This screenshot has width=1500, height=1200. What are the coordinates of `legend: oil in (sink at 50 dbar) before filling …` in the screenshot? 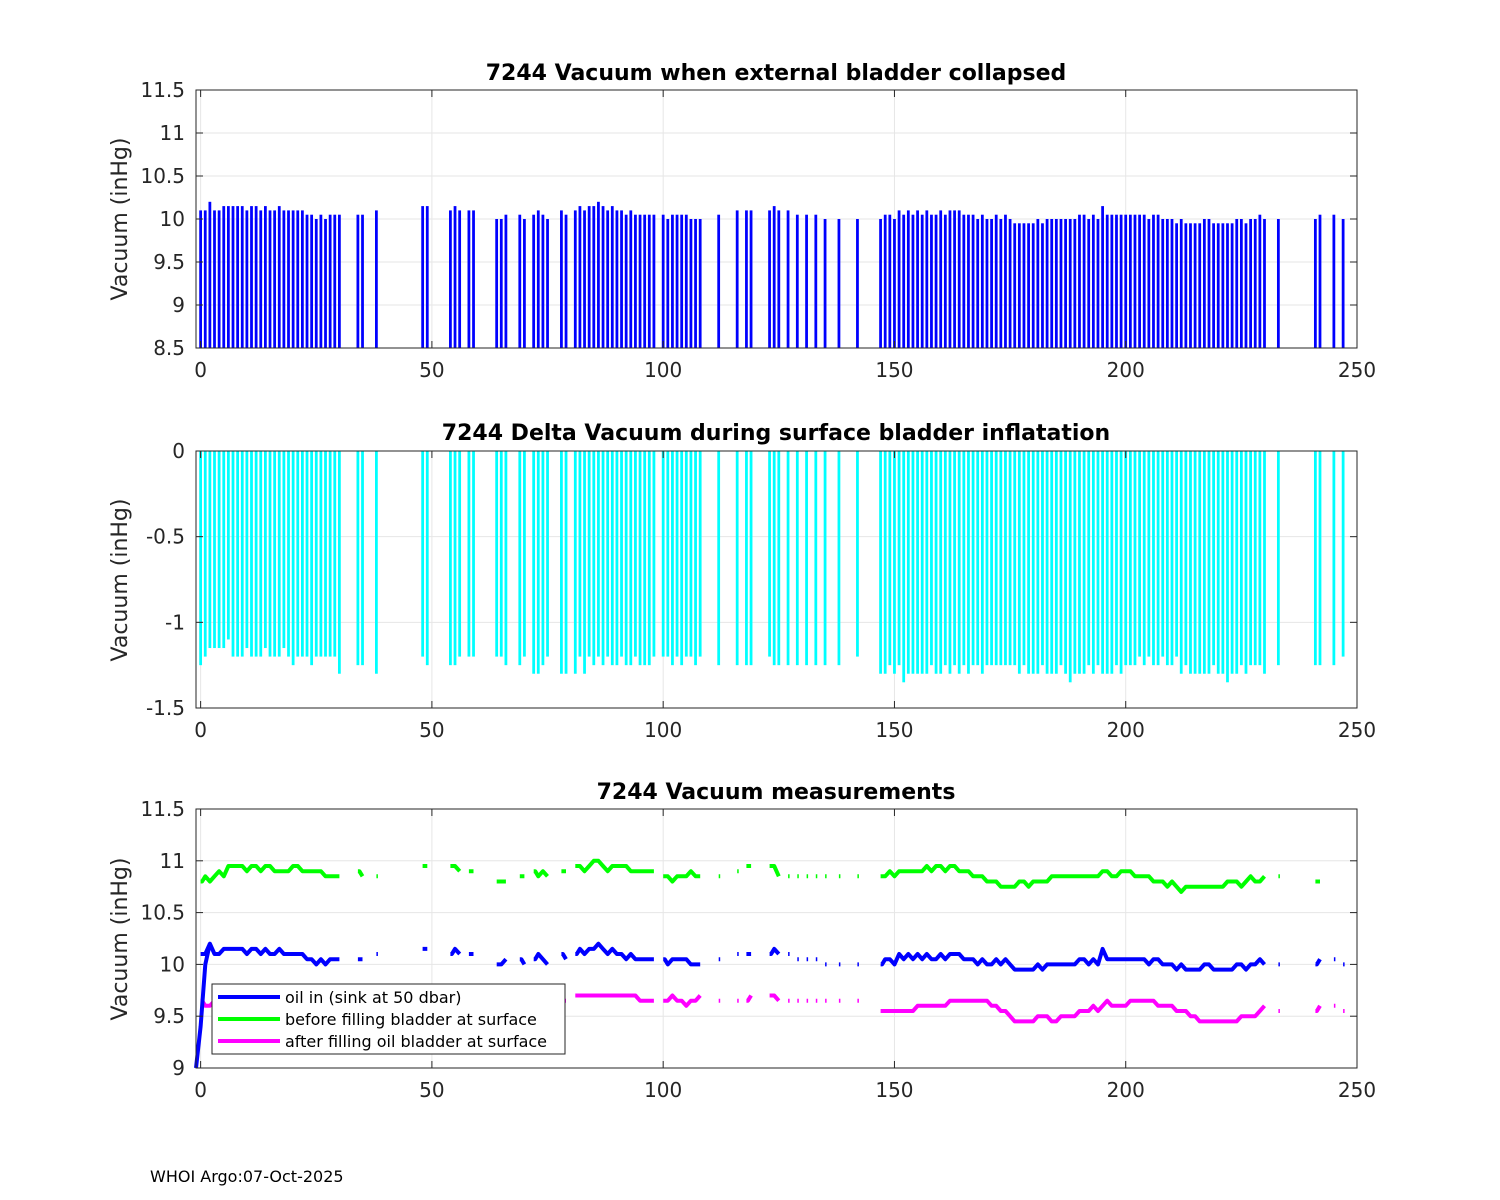 It's located at (388, 1019).